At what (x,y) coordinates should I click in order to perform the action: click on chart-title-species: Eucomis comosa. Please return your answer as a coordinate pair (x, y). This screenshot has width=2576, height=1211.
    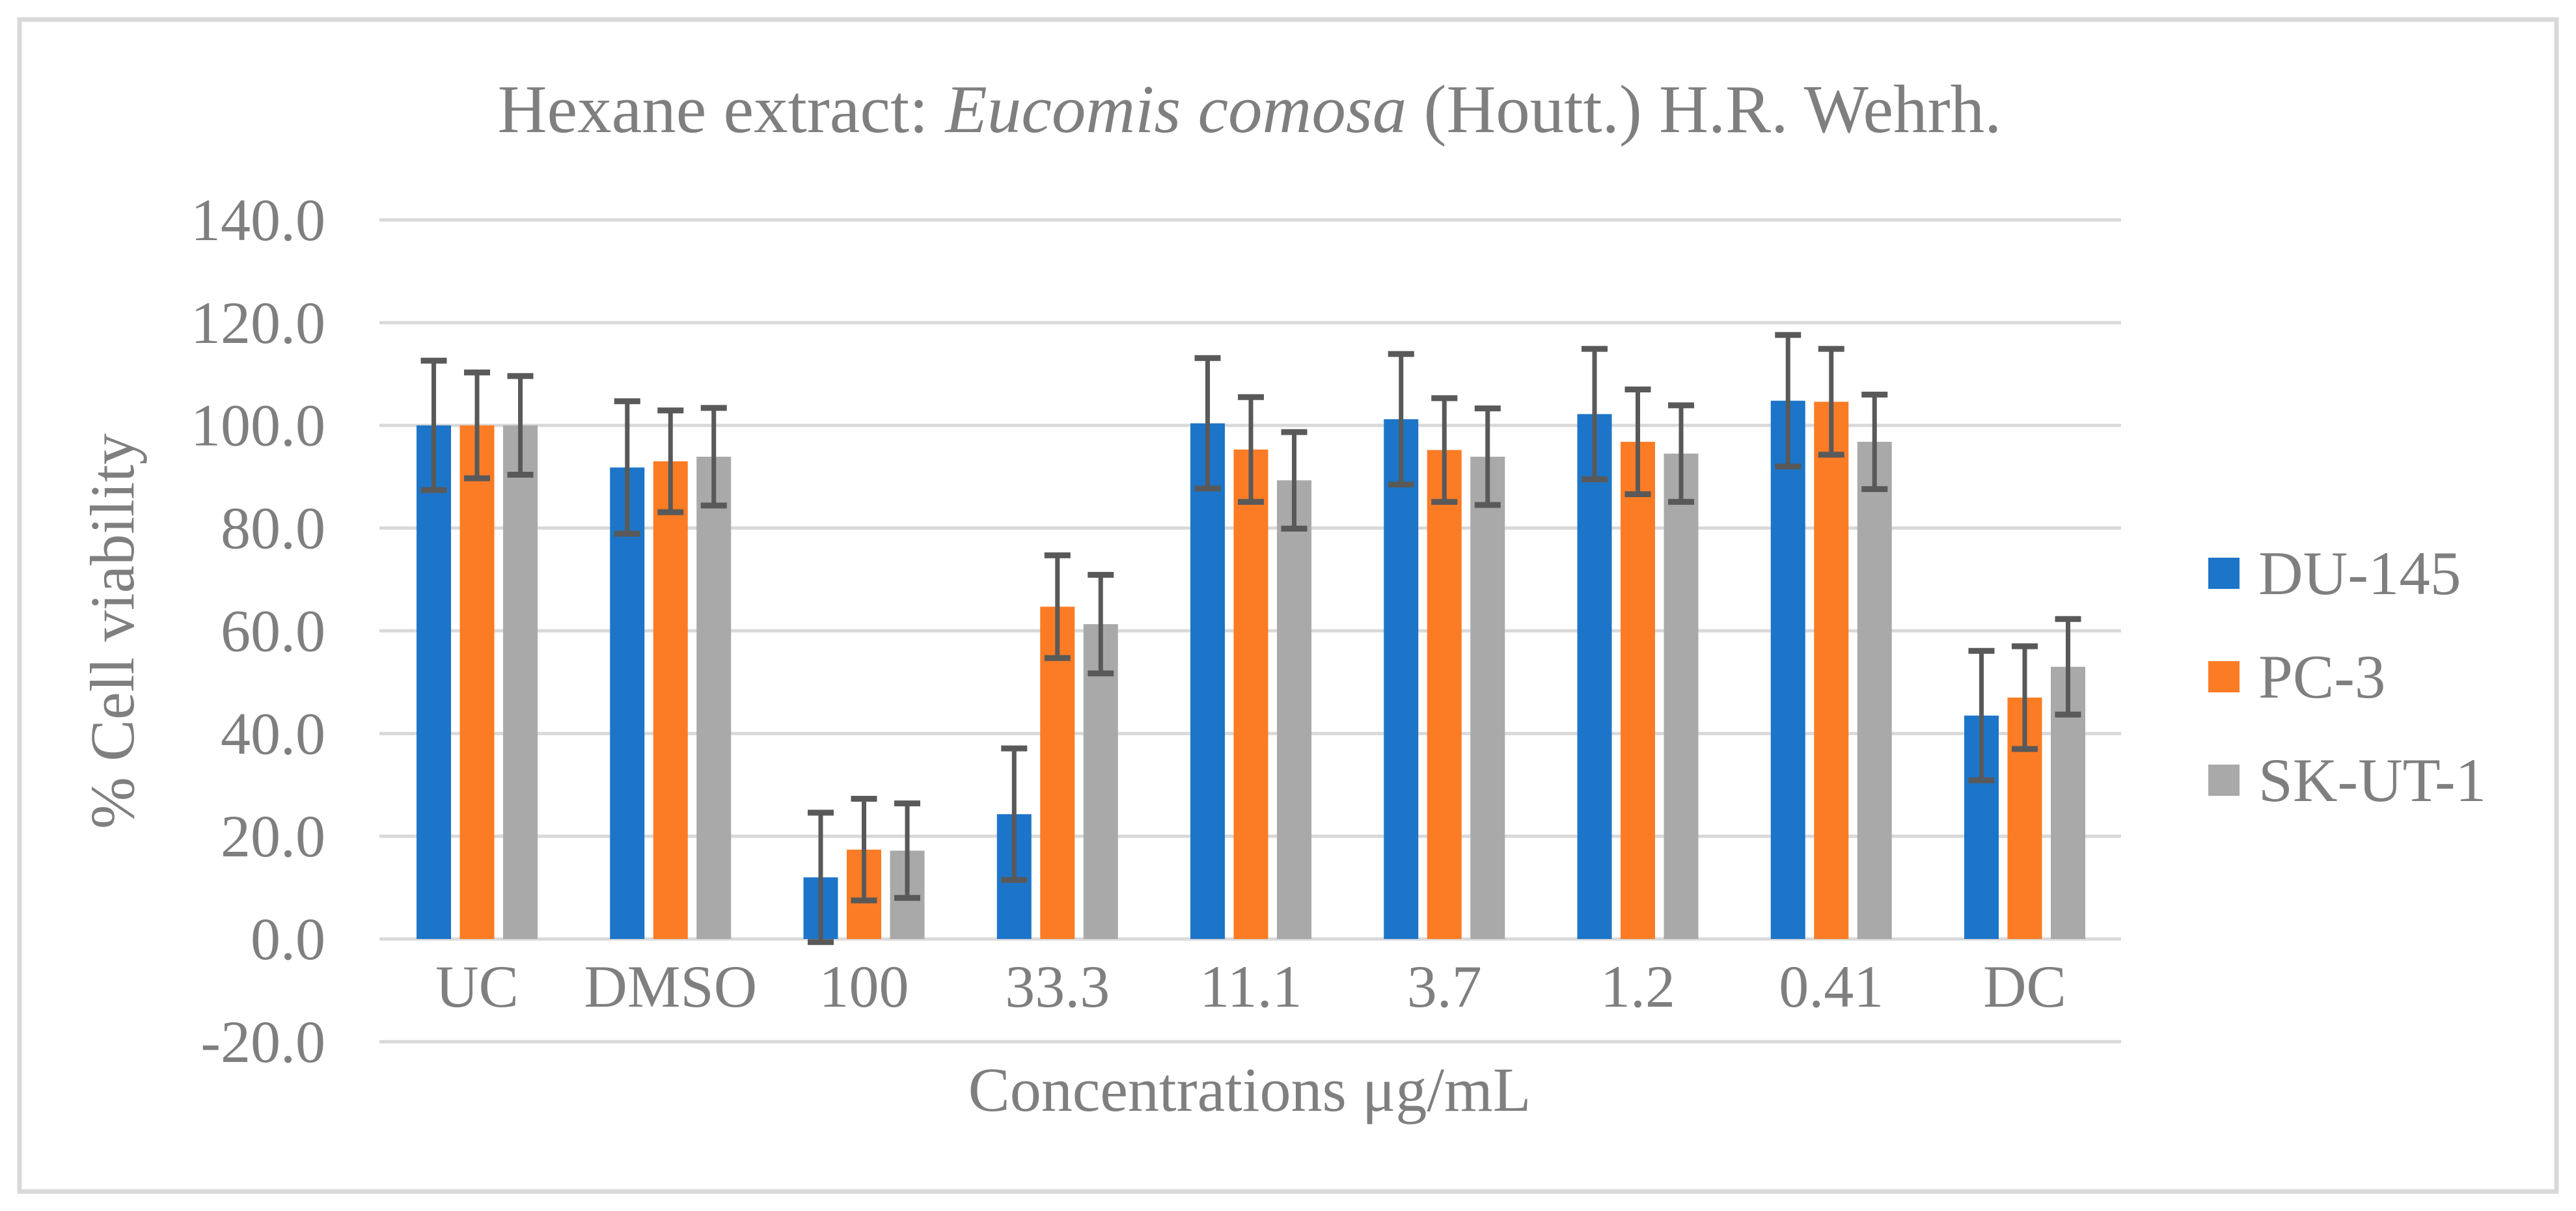
    Looking at the image, I should click on (1176, 109).